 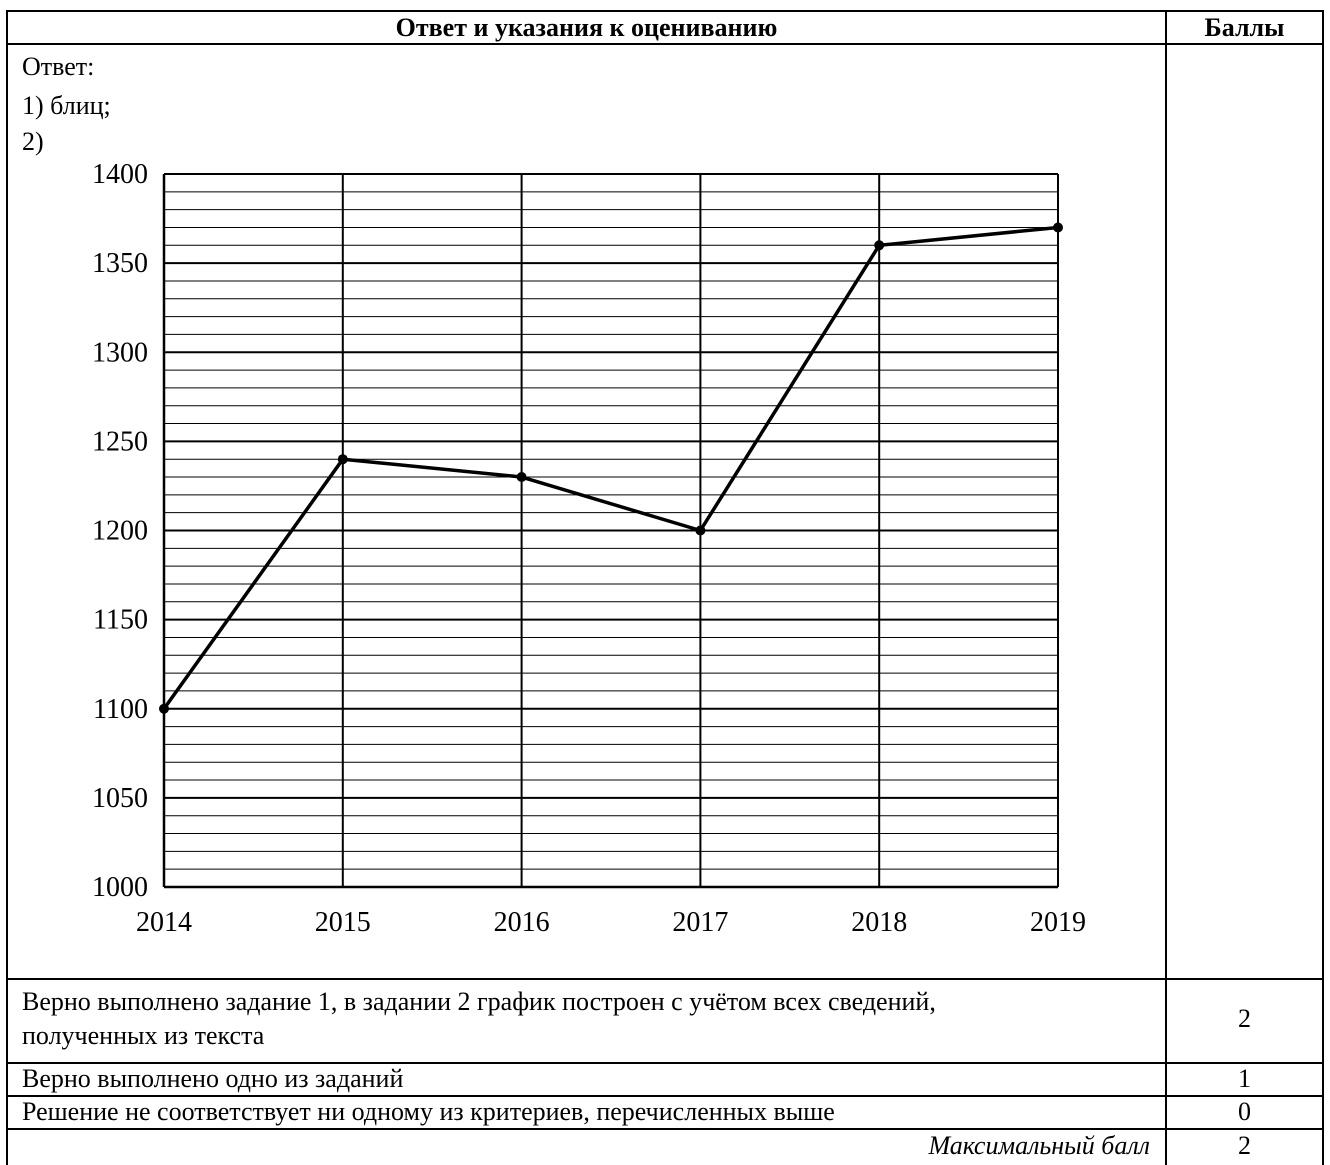 I want to click on y-tick-label: 1150, so click(x=120, y=620).